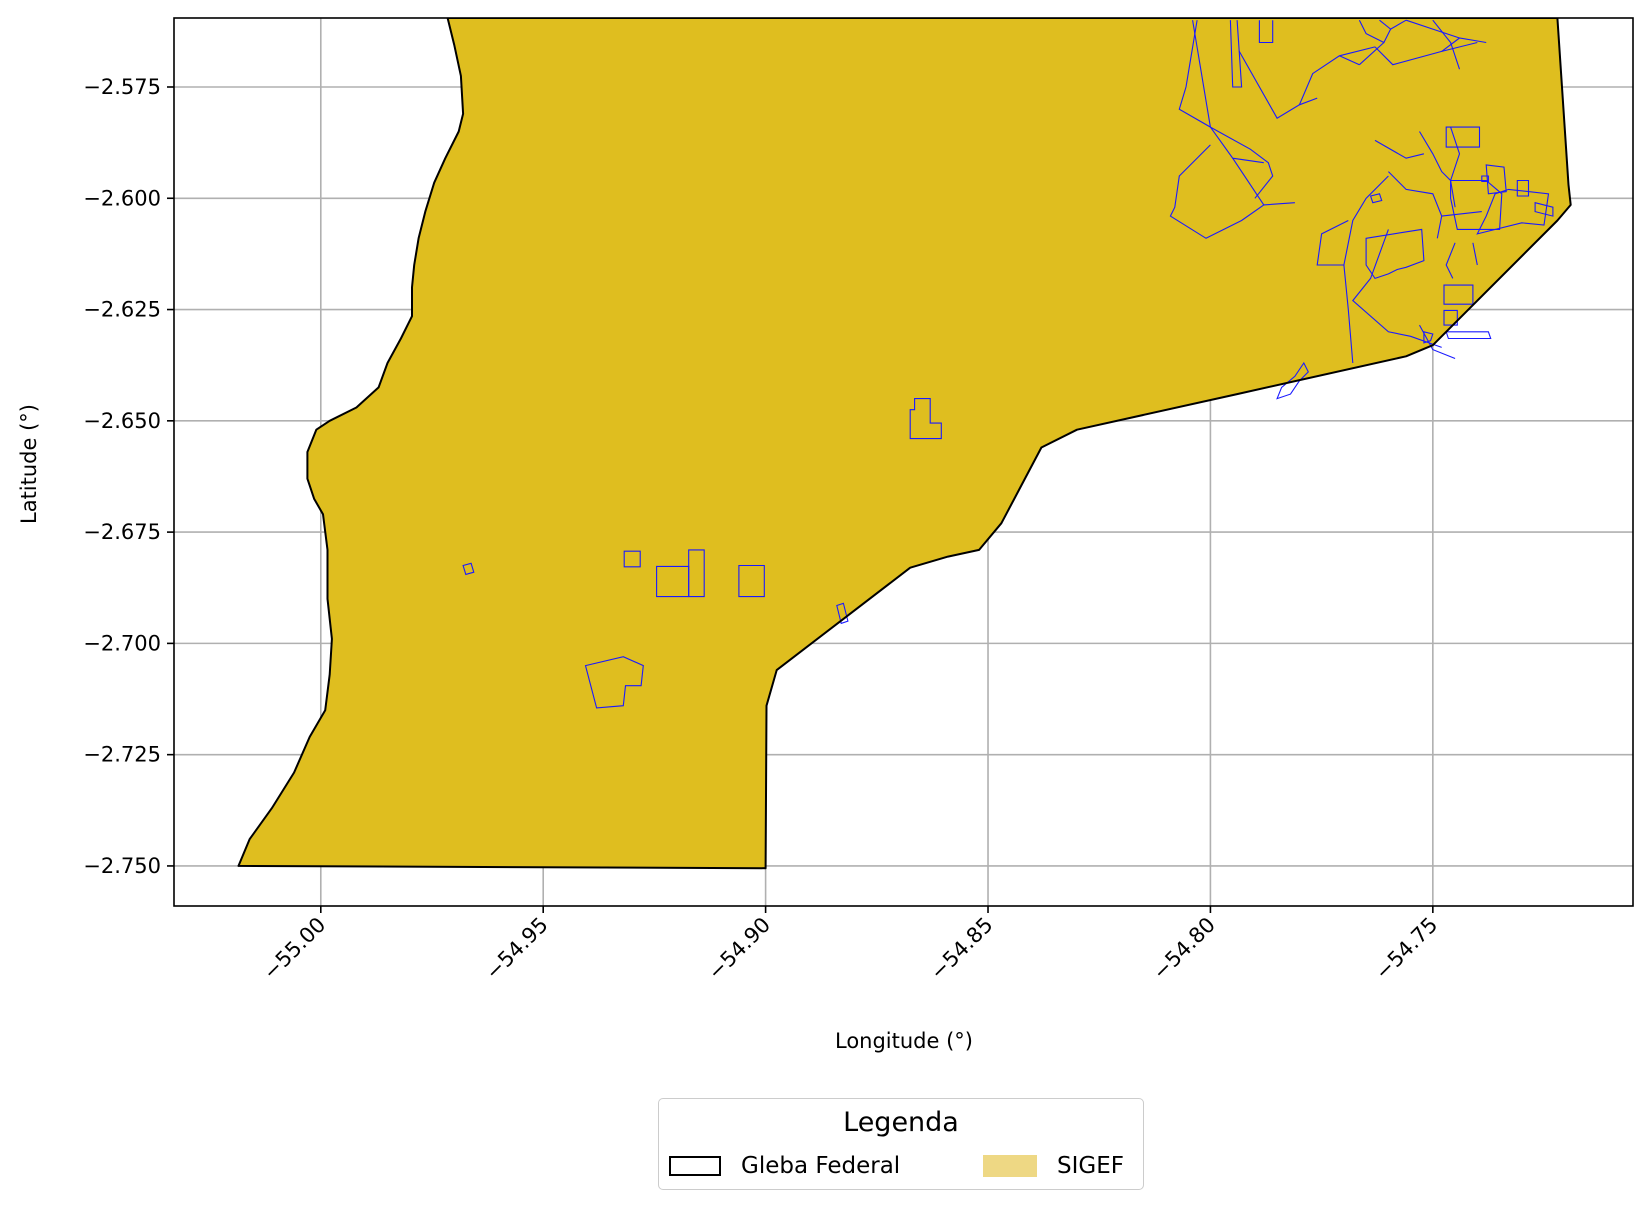  Describe the element at coordinates (294, 949) in the screenshot. I see `x-tick-label-0: −55.00` at that location.